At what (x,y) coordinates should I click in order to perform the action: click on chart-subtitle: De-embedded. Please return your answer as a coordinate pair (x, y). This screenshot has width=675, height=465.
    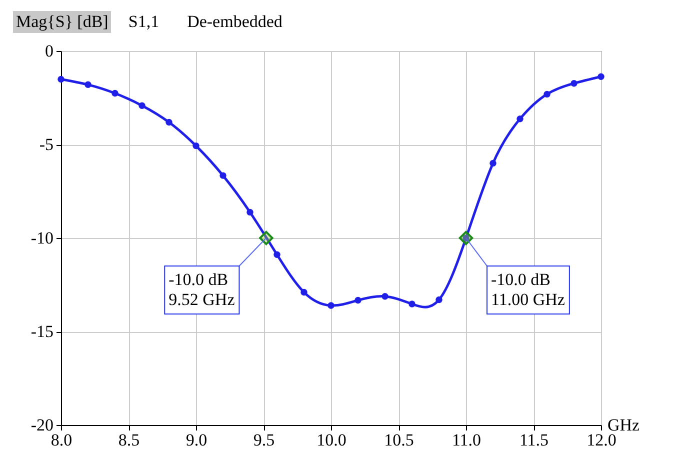
    Looking at the image, I should click on (235, 22).